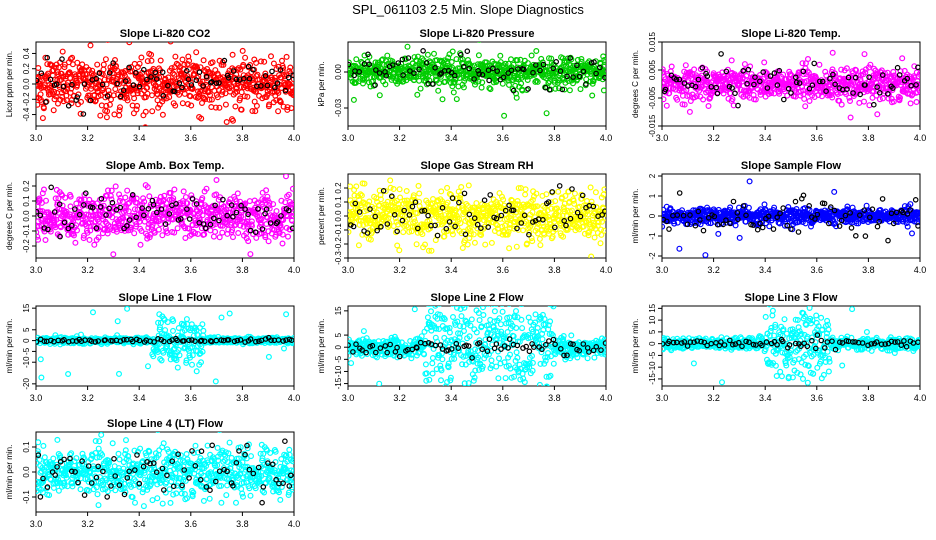  Describe the element at coordinates (191, 270) in the screenshot. I see `x-tick-label: 3.6` at that location.